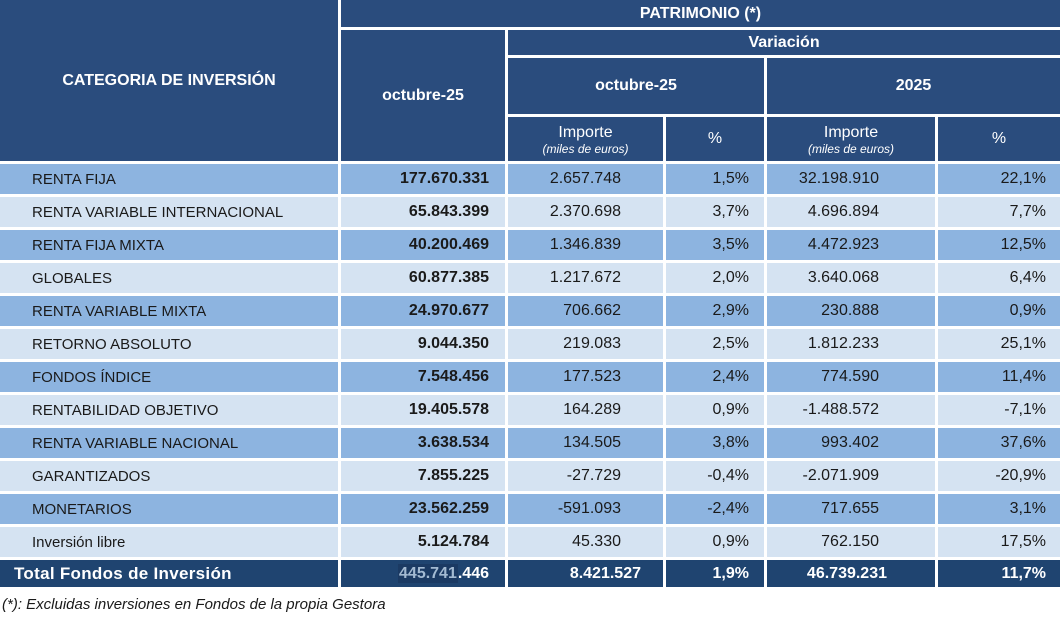  Describe the element at coordinates (585, 573) in the screenshot. I see `total-variacion-month-importe: 8.421.527` at that location.